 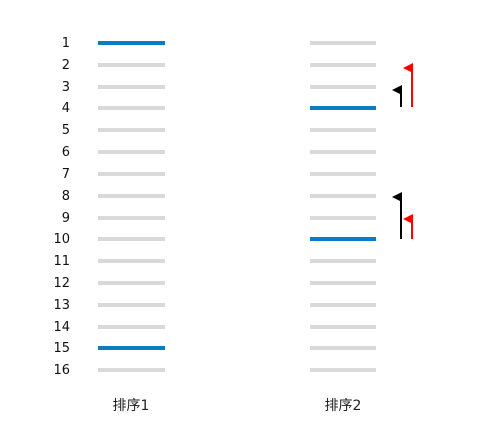 What do you see at coordinates (61, 239) in the screenshot?
I see `rank-label: 10` at bounding box center [61, 239].